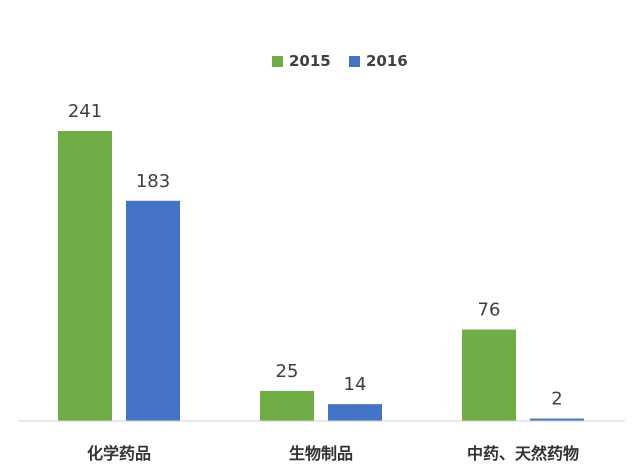 This screenshot has height=476, width=640. What do you see at coordinates (119, 453) in the screenshot?
I see `x-tick-label-0: 化学药品` at bounding box center [119, 453].